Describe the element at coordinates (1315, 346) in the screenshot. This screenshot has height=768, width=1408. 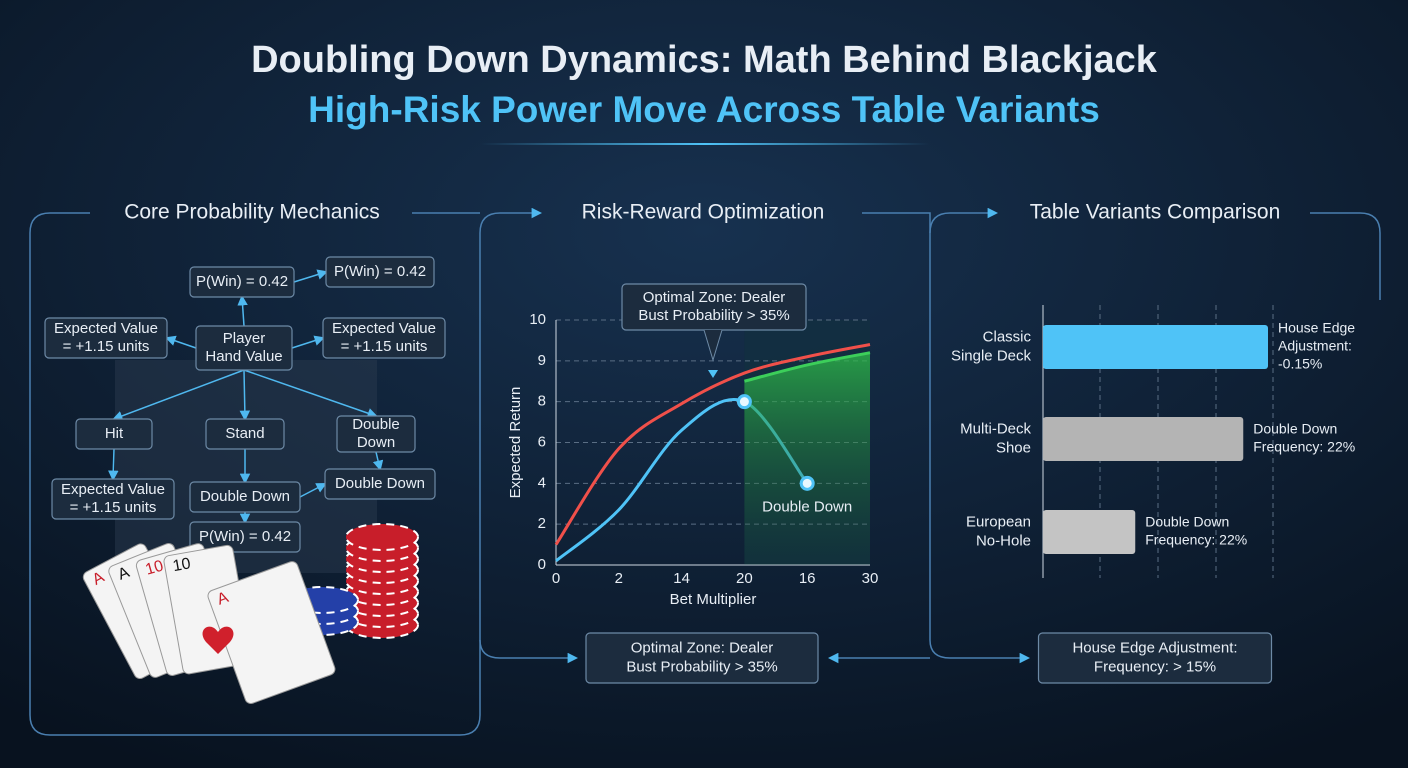
I see `bar-annotation: Adjustment:` at that location.